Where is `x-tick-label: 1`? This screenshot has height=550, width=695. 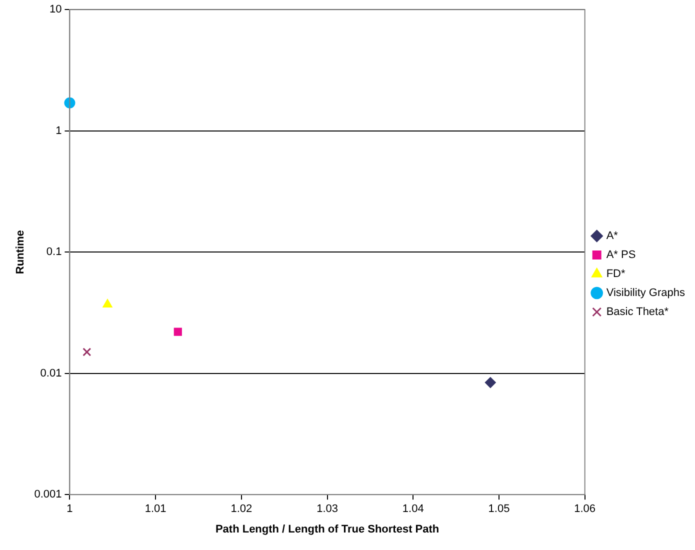
x-tick-label: 1 is located at coordinates (69, 509).